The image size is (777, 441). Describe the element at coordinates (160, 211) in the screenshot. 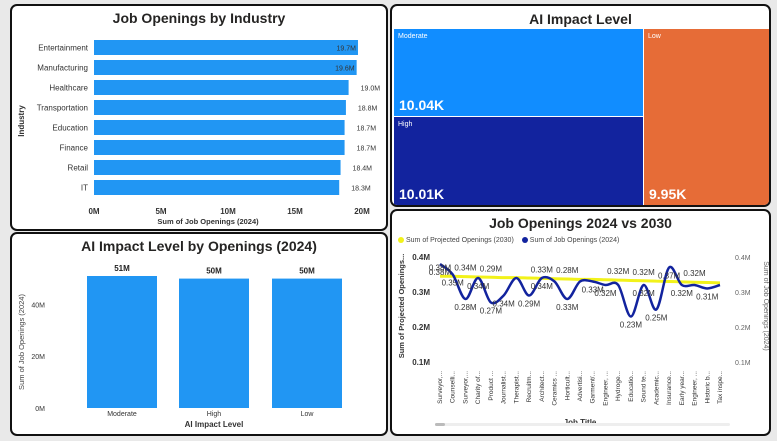

I see `x-tick-label: 5M` at that location.